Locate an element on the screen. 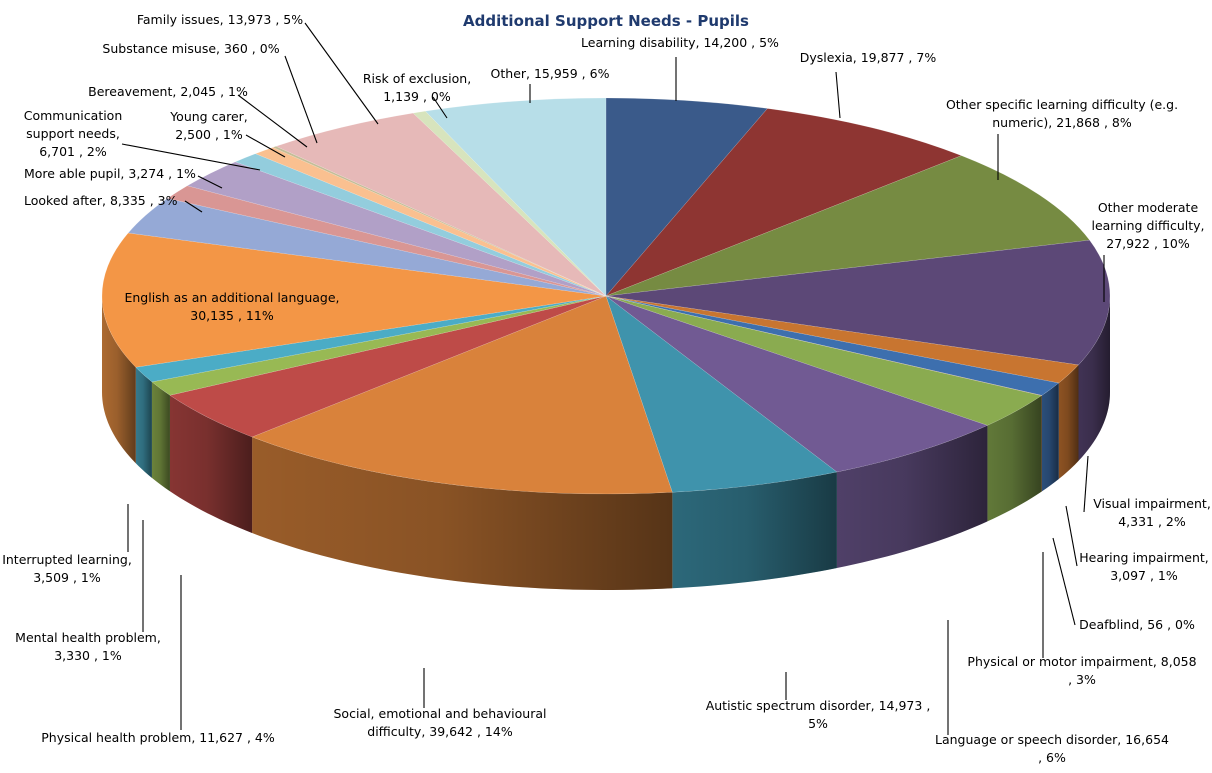 The width and height of the screenshot is (1212, 773). pie-slice-hearing-impairment is located at coordinates (832, 345).